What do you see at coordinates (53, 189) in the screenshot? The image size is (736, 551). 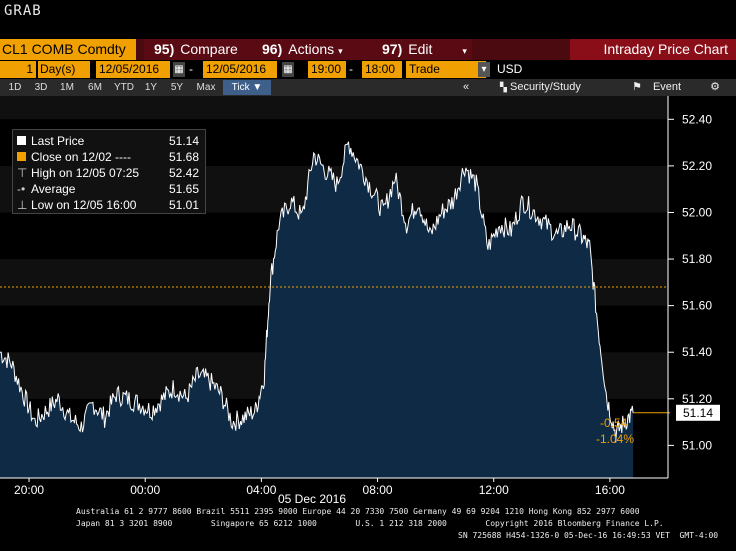 I see `legend-average-label: Average` at bounding box center [53, 189].